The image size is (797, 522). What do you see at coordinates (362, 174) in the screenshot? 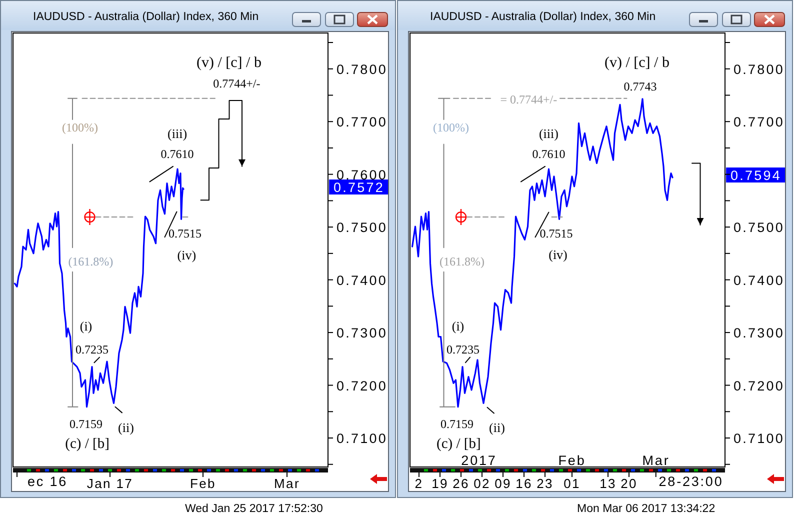
I see `y-tick-label: 0.7600` at bounding box center [362, 174].